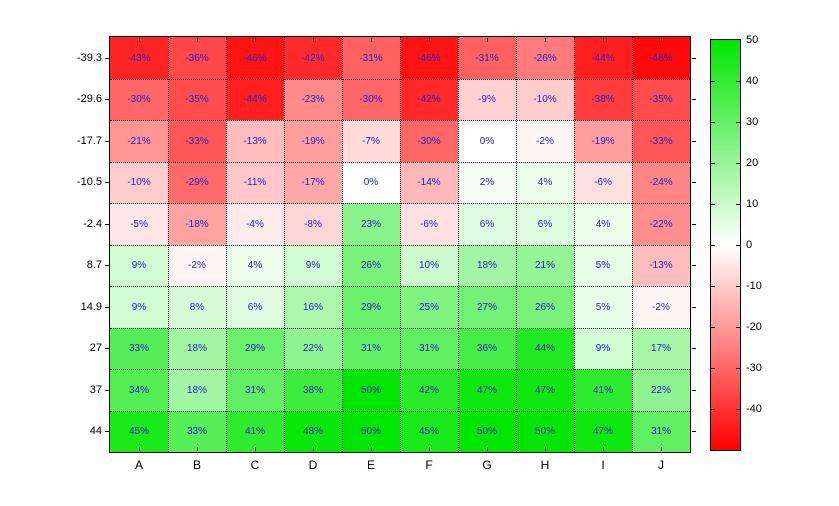 Image resolution: width=839 pixels, height=506 pixels. What do you see at coordinates (545, 99) in the screenshot?
I see `heatmap-cell-value: -10%` at bounding box center [545, 99].